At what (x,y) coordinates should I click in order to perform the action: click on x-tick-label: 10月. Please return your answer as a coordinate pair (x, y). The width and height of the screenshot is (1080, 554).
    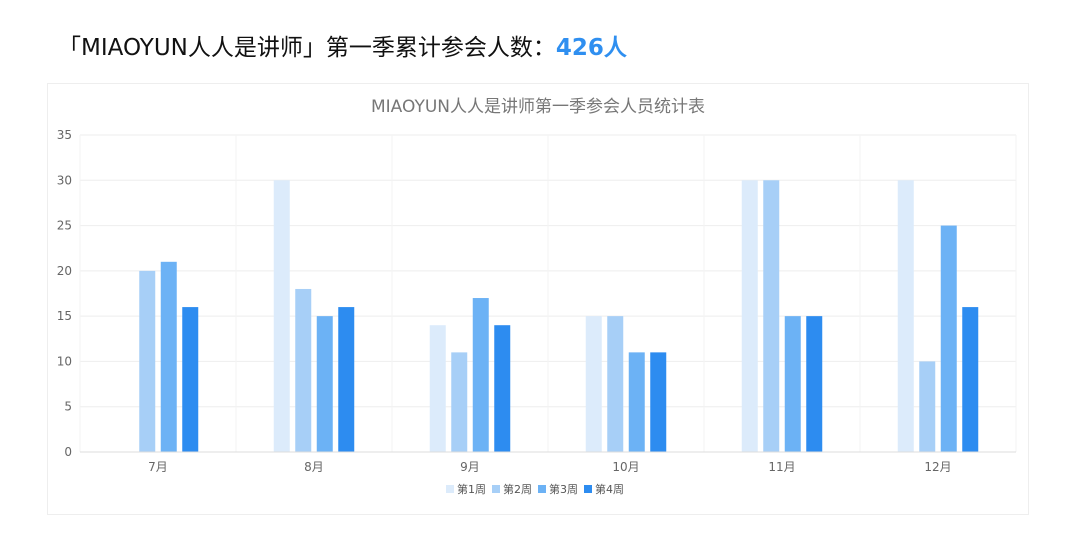
    Looking at the image, I should click on (625, 467).